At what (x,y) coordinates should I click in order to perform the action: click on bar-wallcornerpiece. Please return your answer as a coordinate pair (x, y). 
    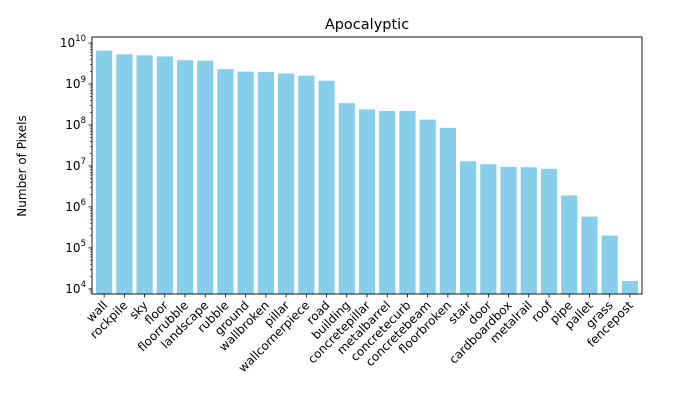
    Looking at the image, I should click on (306, 184).